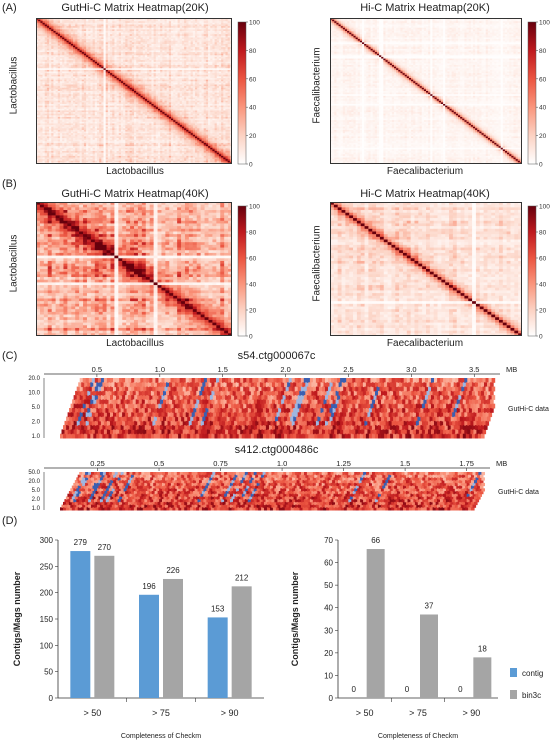  Describe the element at coordinates (474, 369) in the screenshot. I see `track-tick-label: 3.5` at that location.